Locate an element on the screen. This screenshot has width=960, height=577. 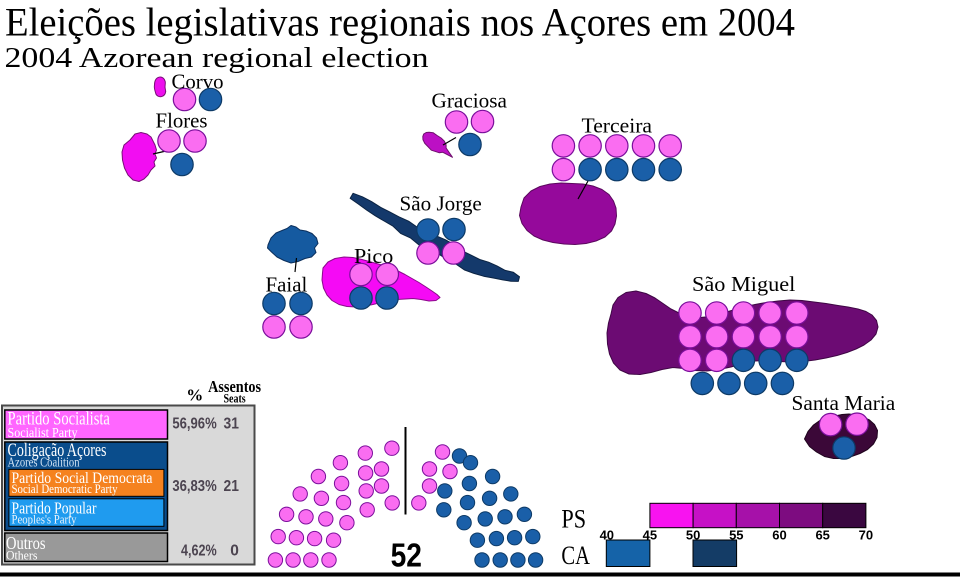
svg-text: 2004 Azorean regional election is located at coordinates (217, 58).